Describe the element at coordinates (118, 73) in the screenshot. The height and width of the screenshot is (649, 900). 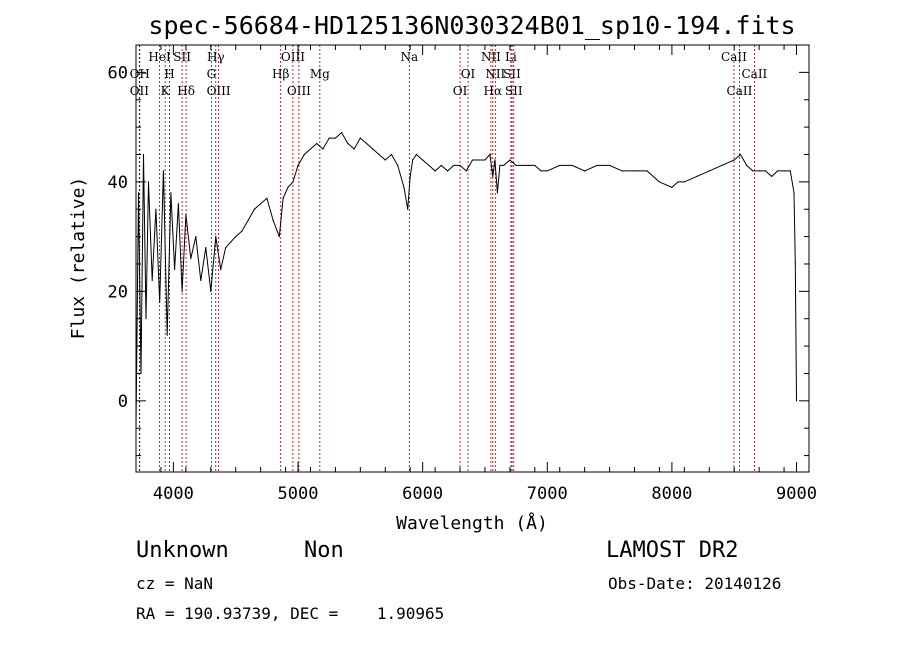
I see `y-tick-label-3: 60` at that location.